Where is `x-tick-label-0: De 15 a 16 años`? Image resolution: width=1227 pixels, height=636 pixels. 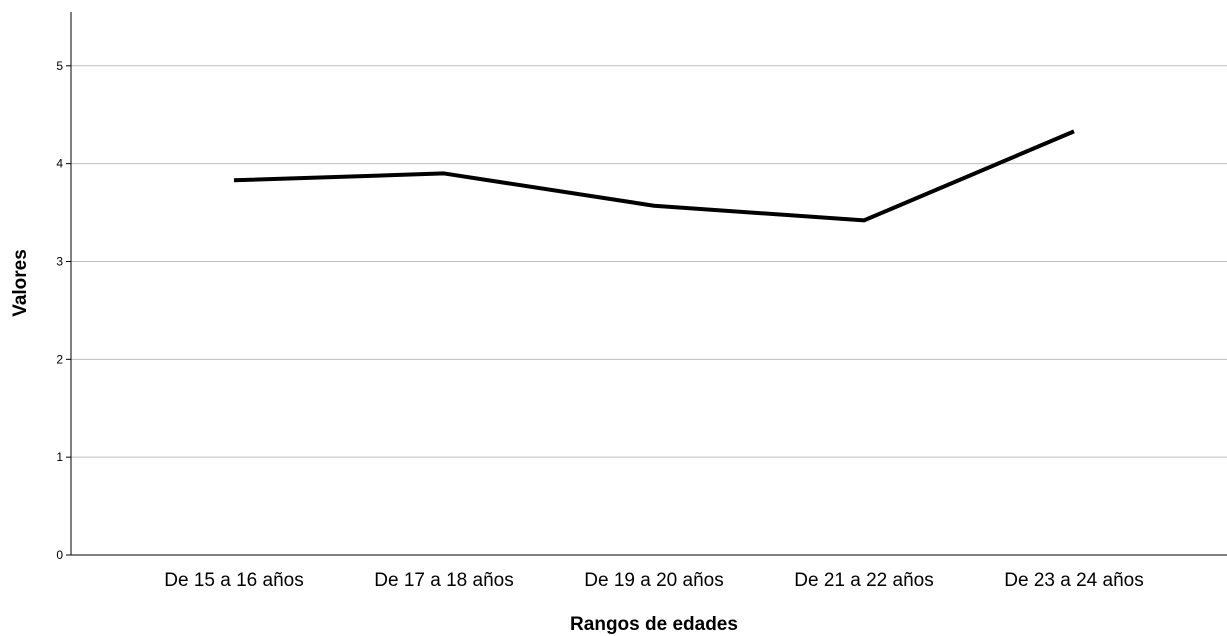 x-tick-label-0: De 15 a 16 años is located at coordinates (233, 580).